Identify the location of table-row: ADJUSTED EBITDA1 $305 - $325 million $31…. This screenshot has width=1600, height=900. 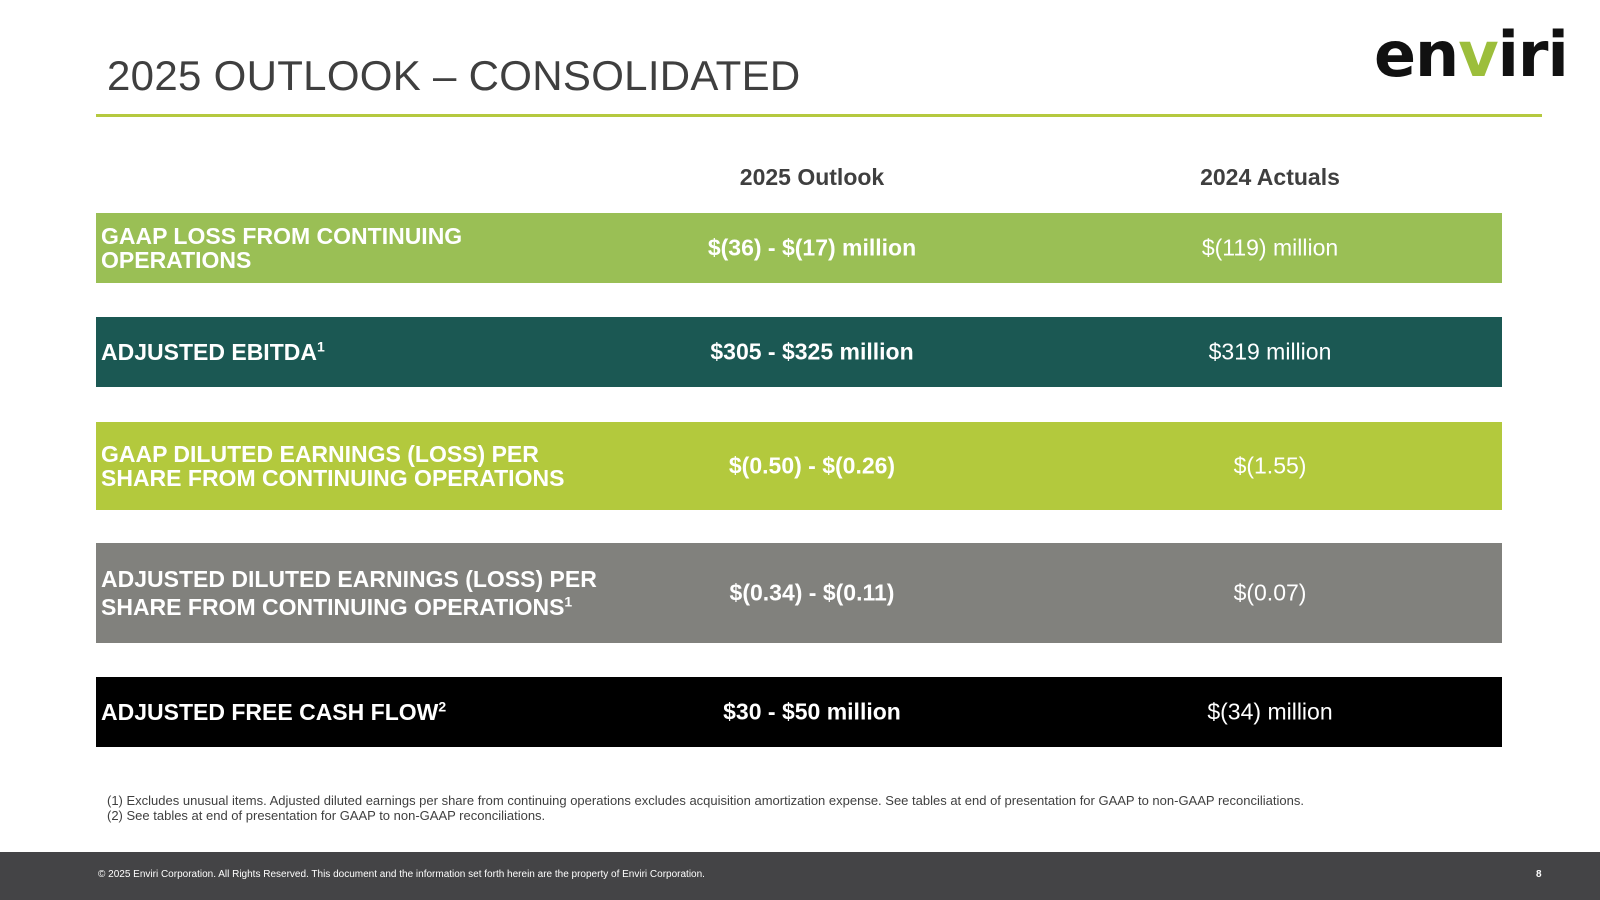
(799, 352).